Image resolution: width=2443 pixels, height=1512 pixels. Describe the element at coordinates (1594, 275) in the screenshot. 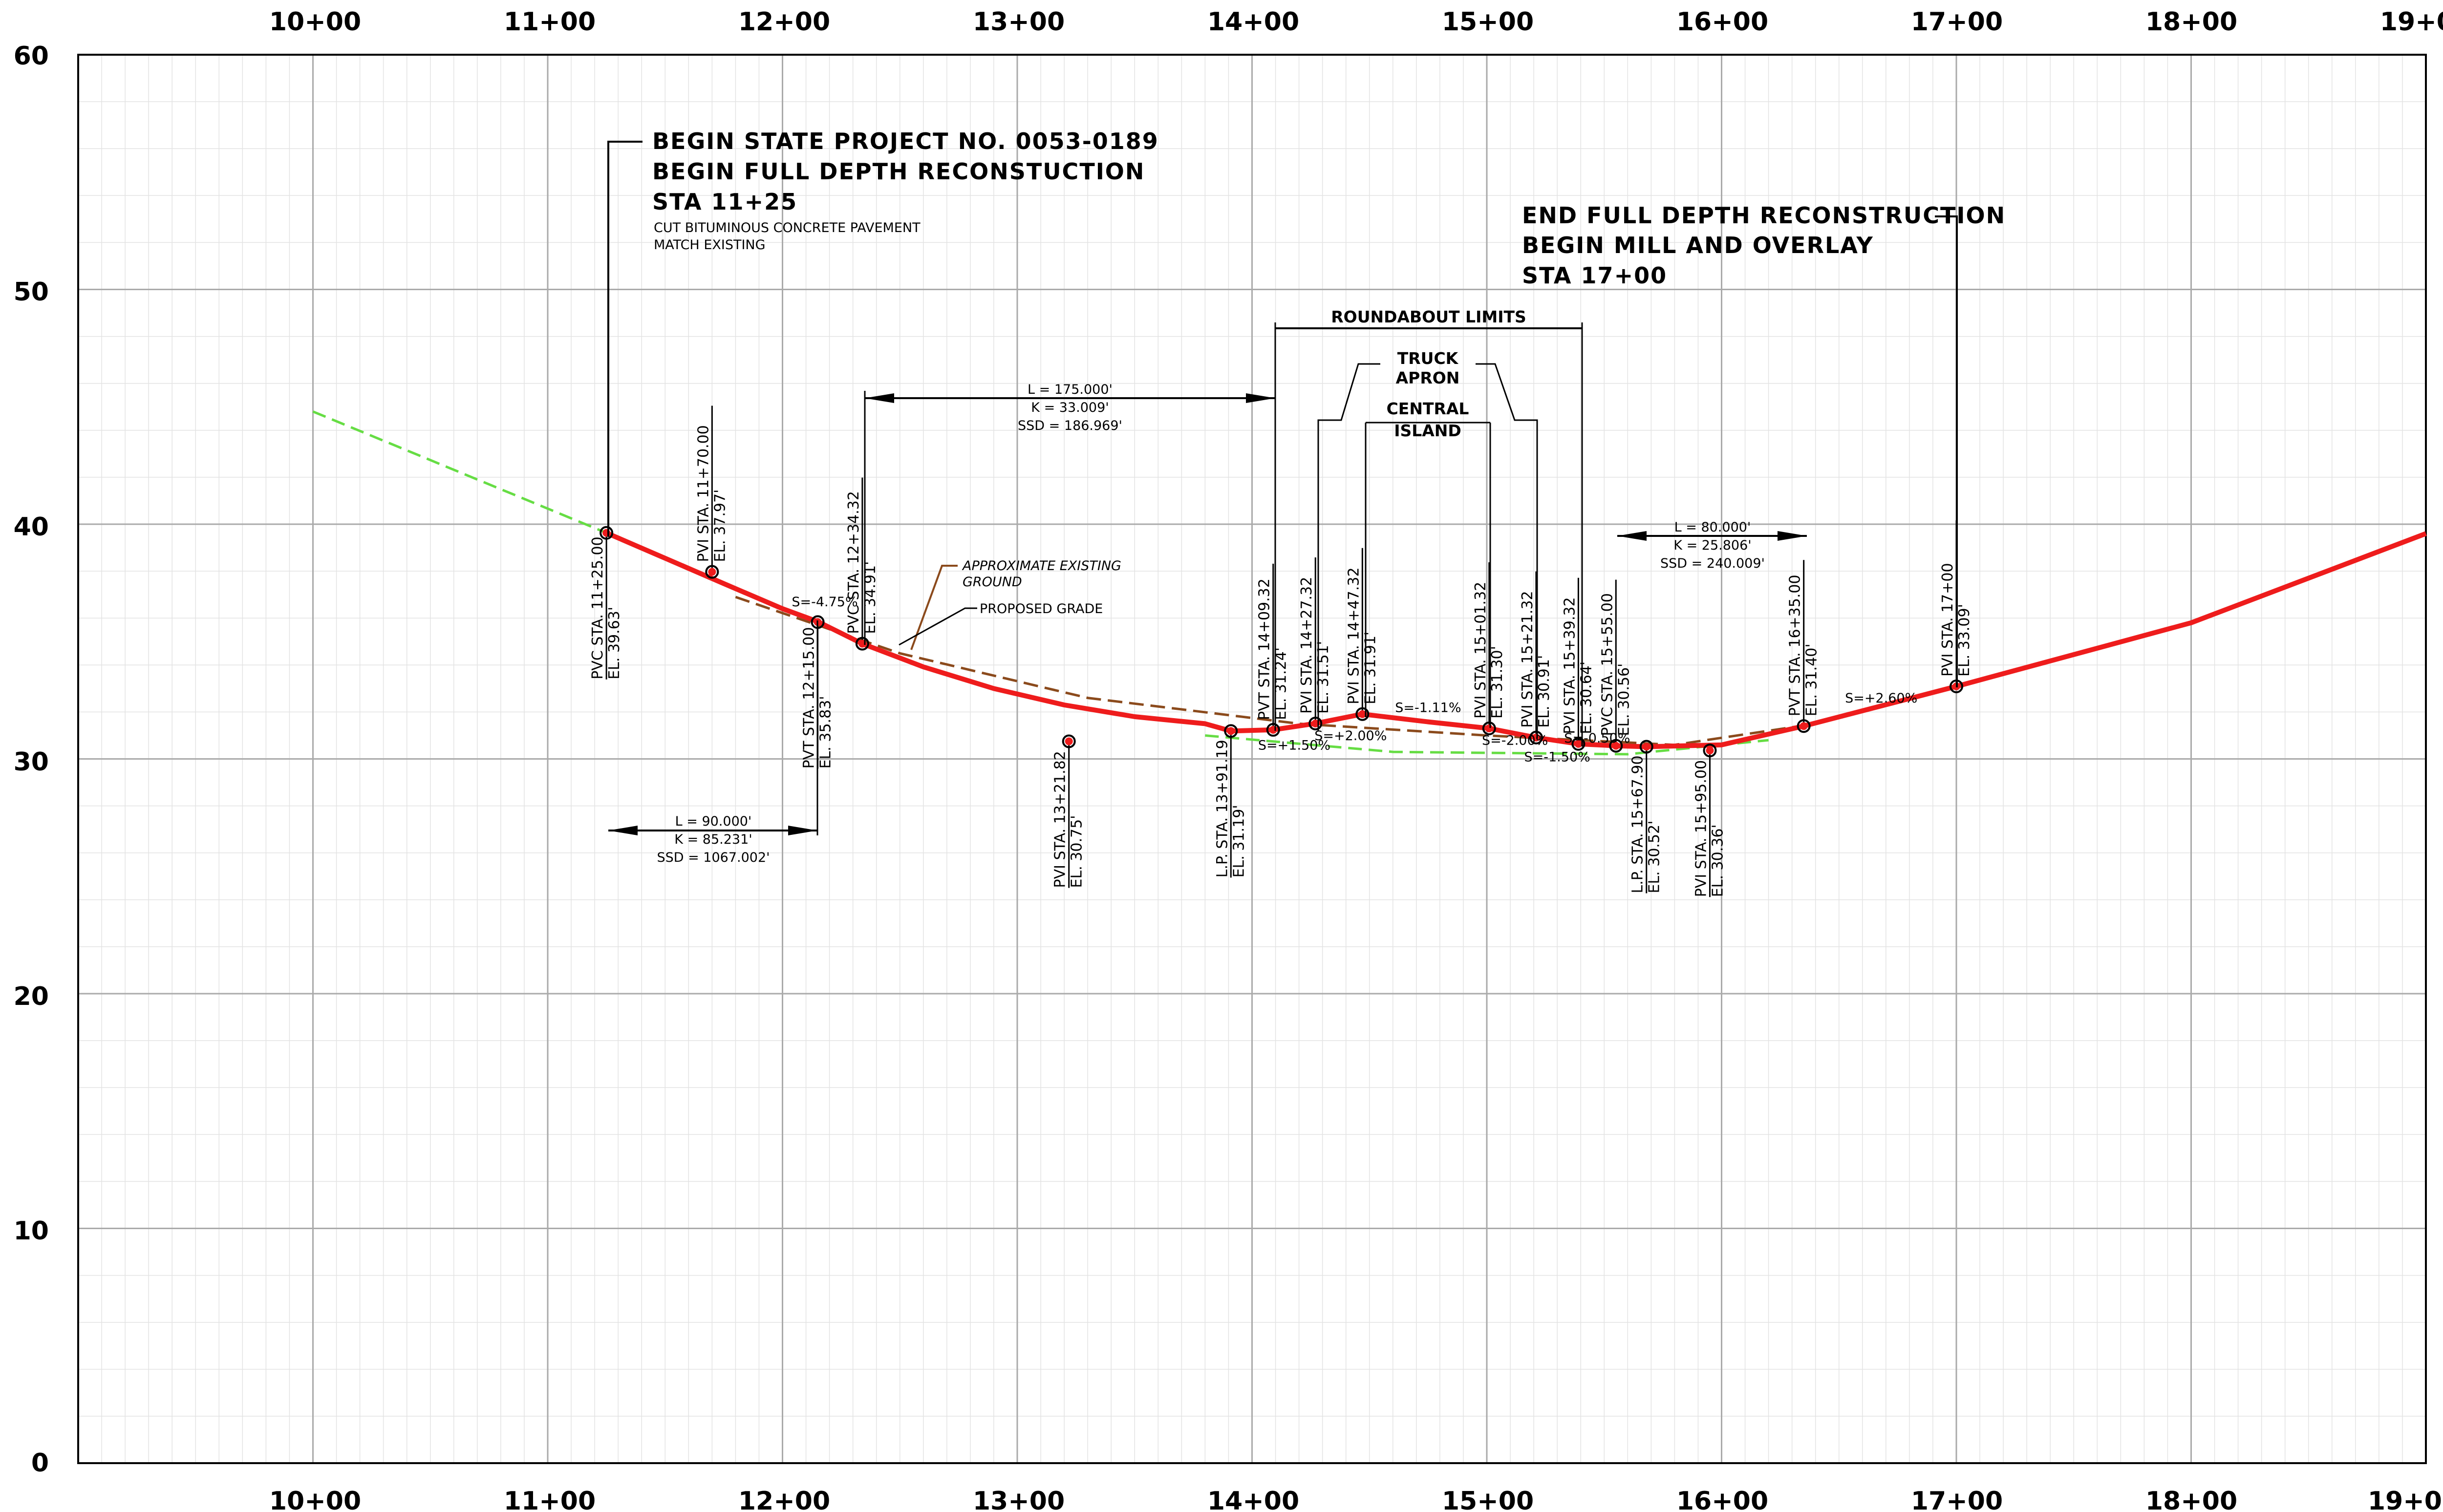

I see `end-note-line: STA 17+00` at that location.